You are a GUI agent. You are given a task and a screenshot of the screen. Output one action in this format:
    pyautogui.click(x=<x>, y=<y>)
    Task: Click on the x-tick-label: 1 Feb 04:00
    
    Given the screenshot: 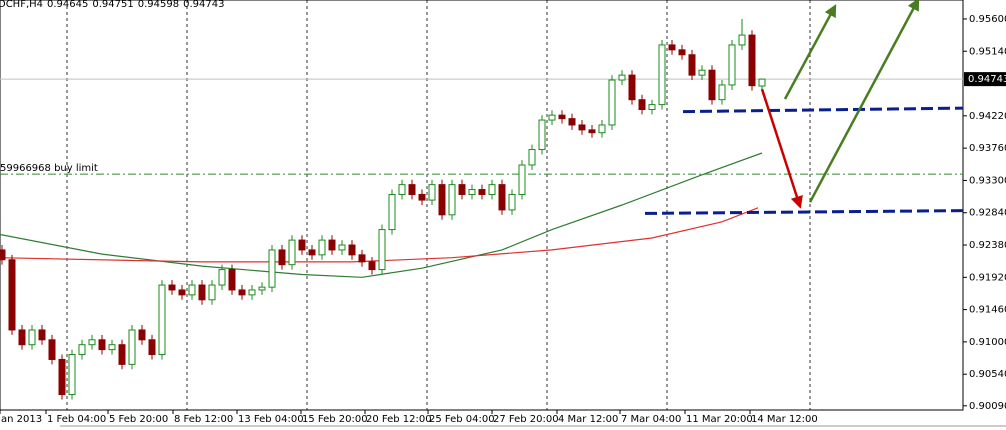 What is the action you would take?
    pyautogui.click(x=76, y=419)
    